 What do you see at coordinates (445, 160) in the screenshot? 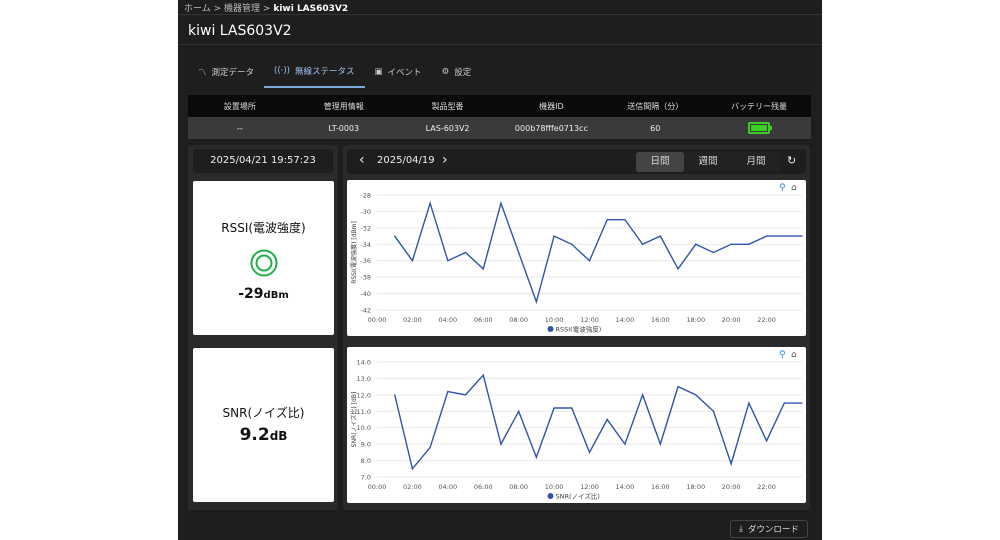
I see `next-date-button: ›` at bounding box center [445, 160].